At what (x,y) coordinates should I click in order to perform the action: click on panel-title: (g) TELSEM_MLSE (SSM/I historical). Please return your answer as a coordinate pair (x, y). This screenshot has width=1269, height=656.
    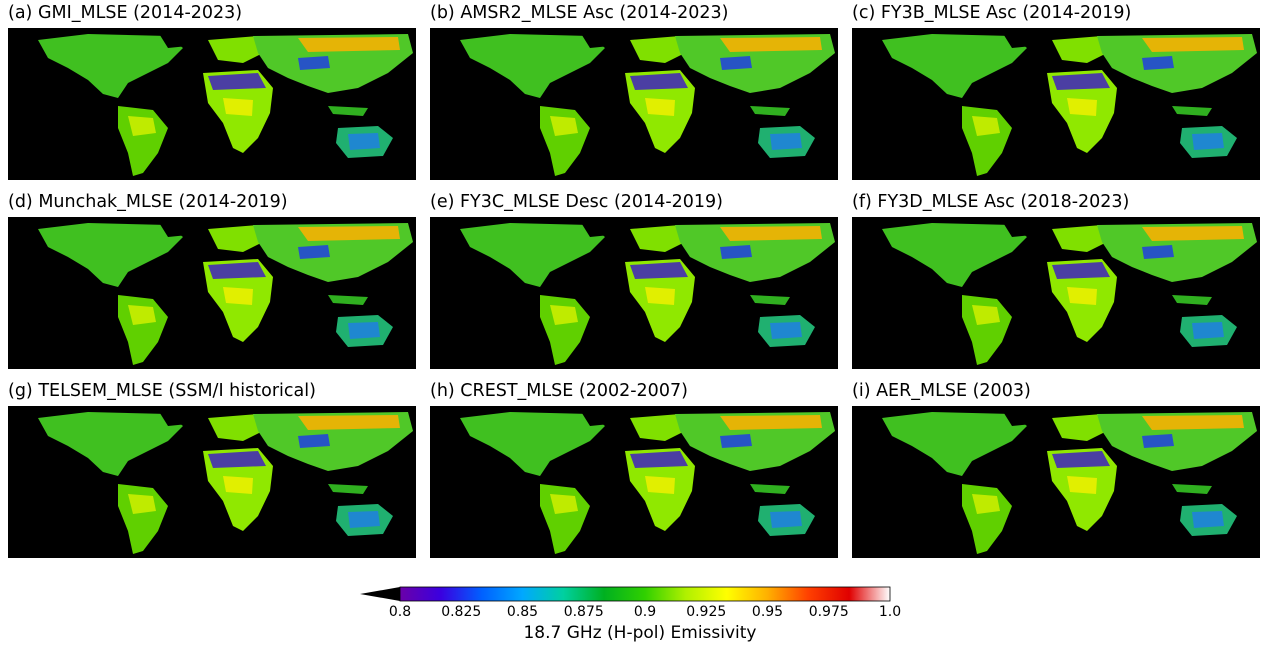
    Looking at the image, I should click on (162, 391).